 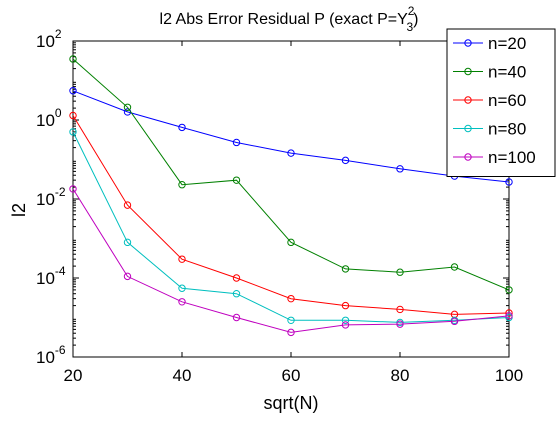 I want to click on legend-box, so click(x=501, y=102).